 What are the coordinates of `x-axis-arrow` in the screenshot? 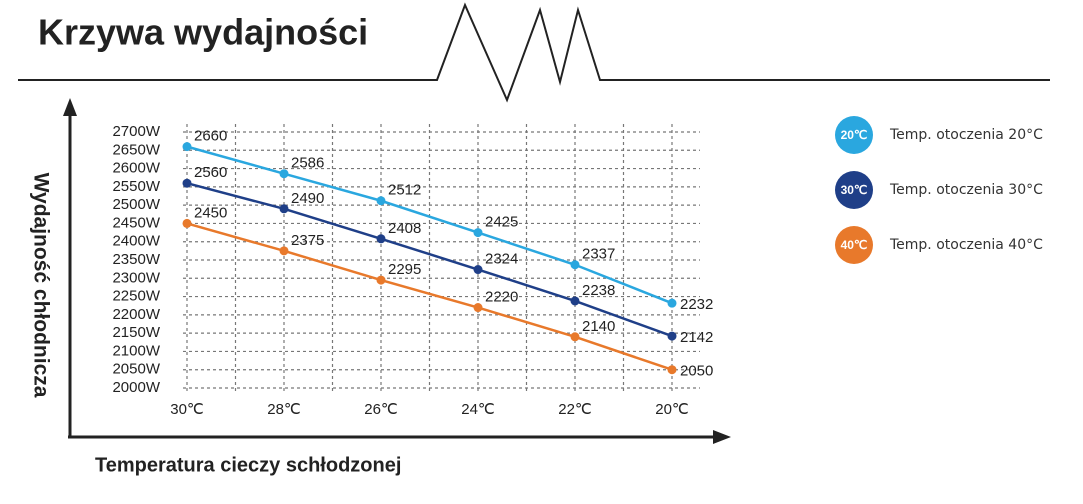 It's located at (722, 437).